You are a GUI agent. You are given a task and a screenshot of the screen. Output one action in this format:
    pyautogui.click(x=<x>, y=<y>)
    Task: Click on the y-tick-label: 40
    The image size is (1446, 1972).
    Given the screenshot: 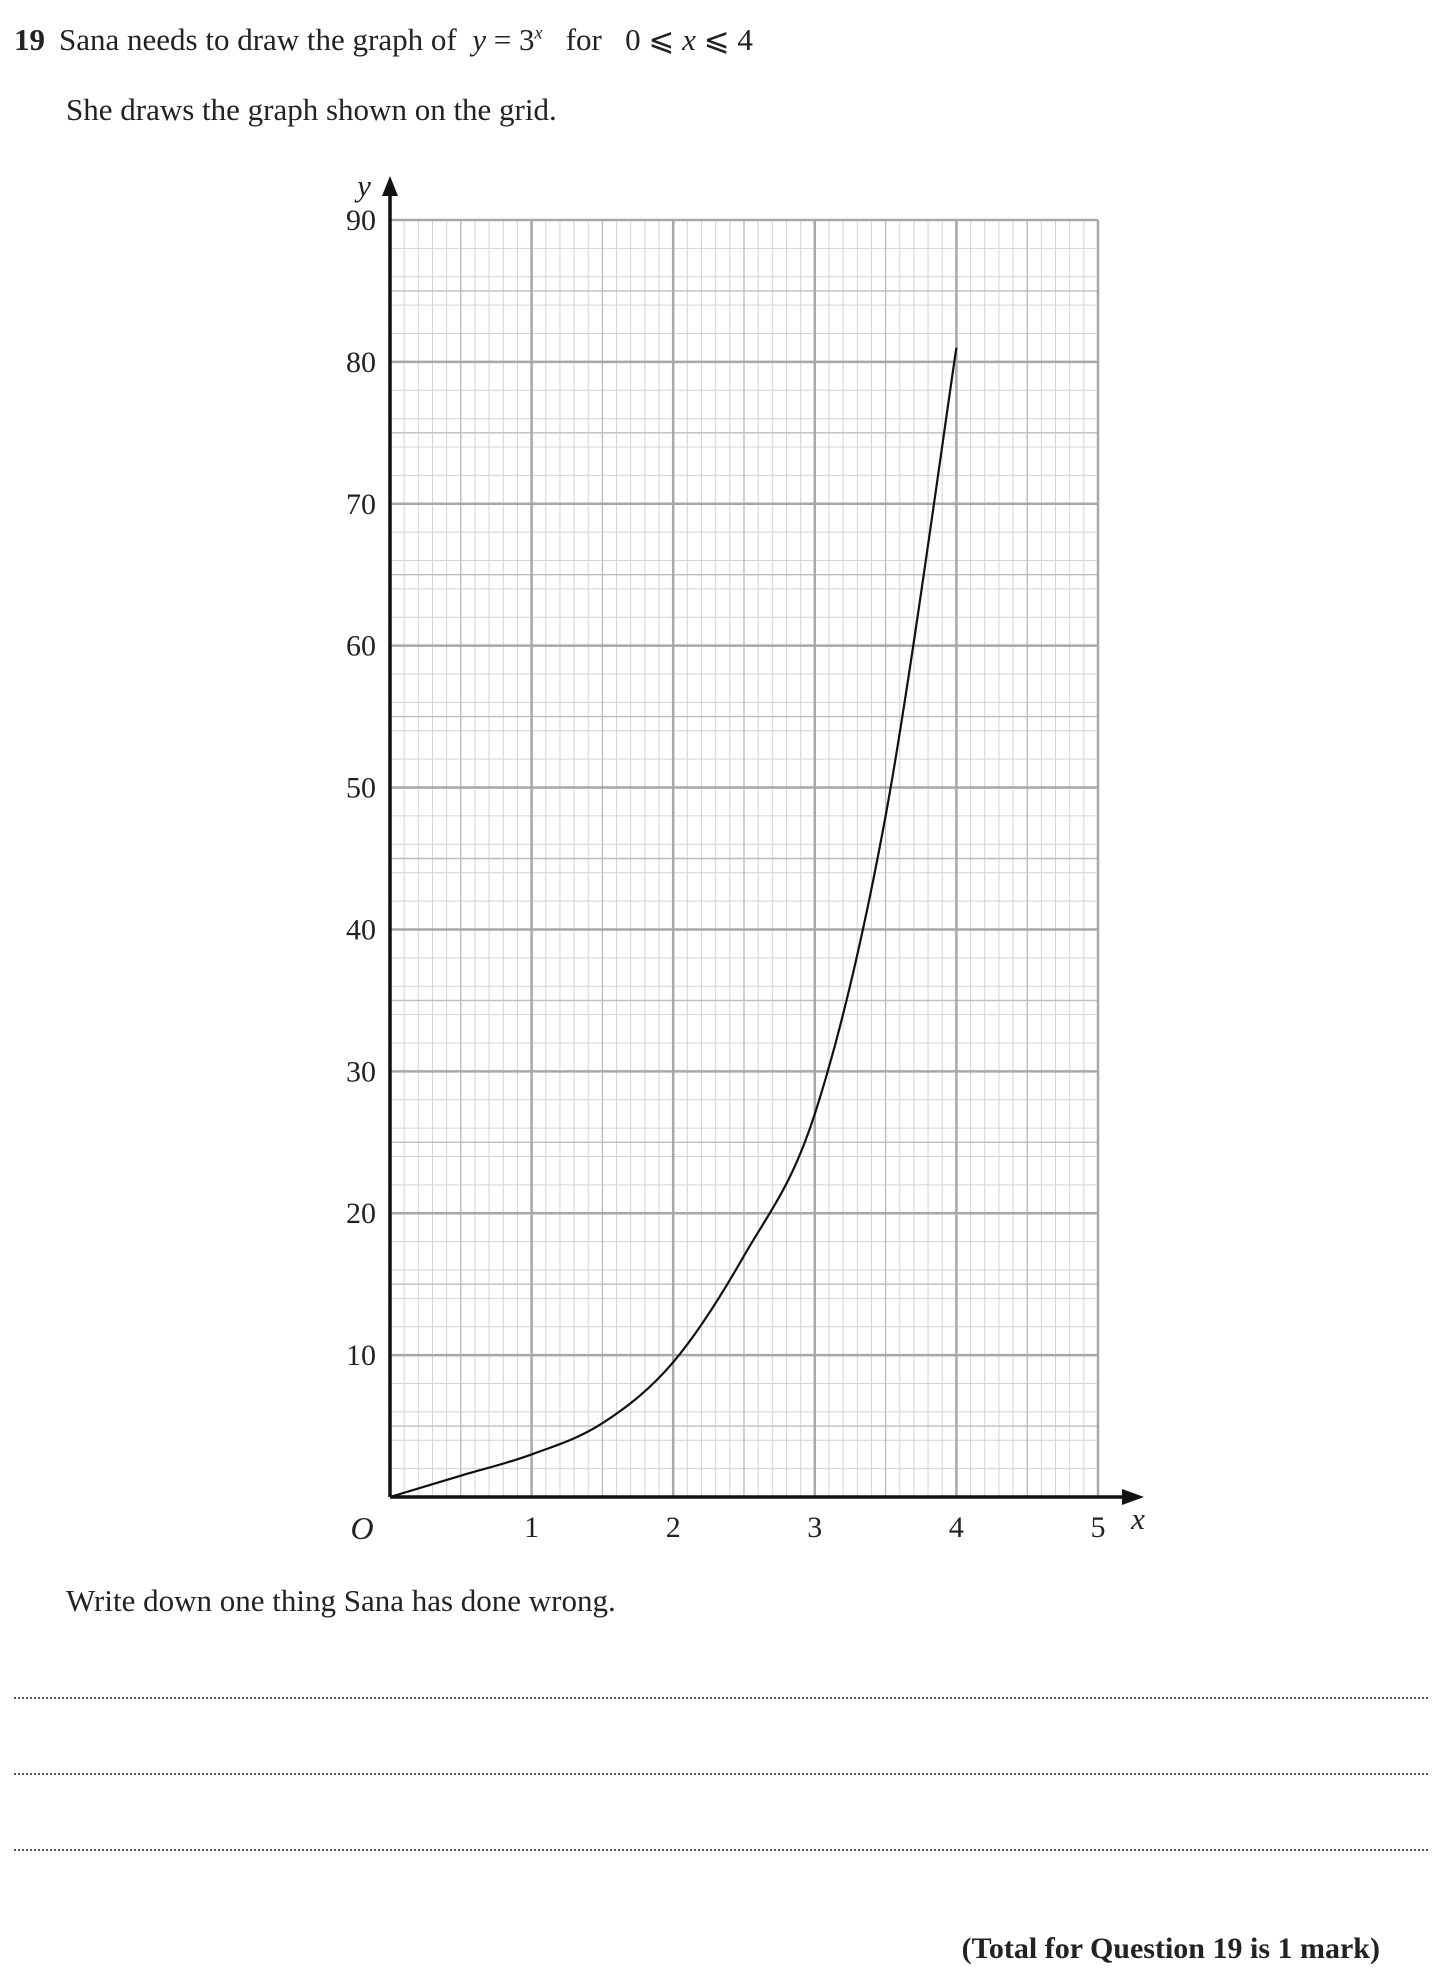 What is the action you would take?
    pyautogui.click(x=361, y=929)
    